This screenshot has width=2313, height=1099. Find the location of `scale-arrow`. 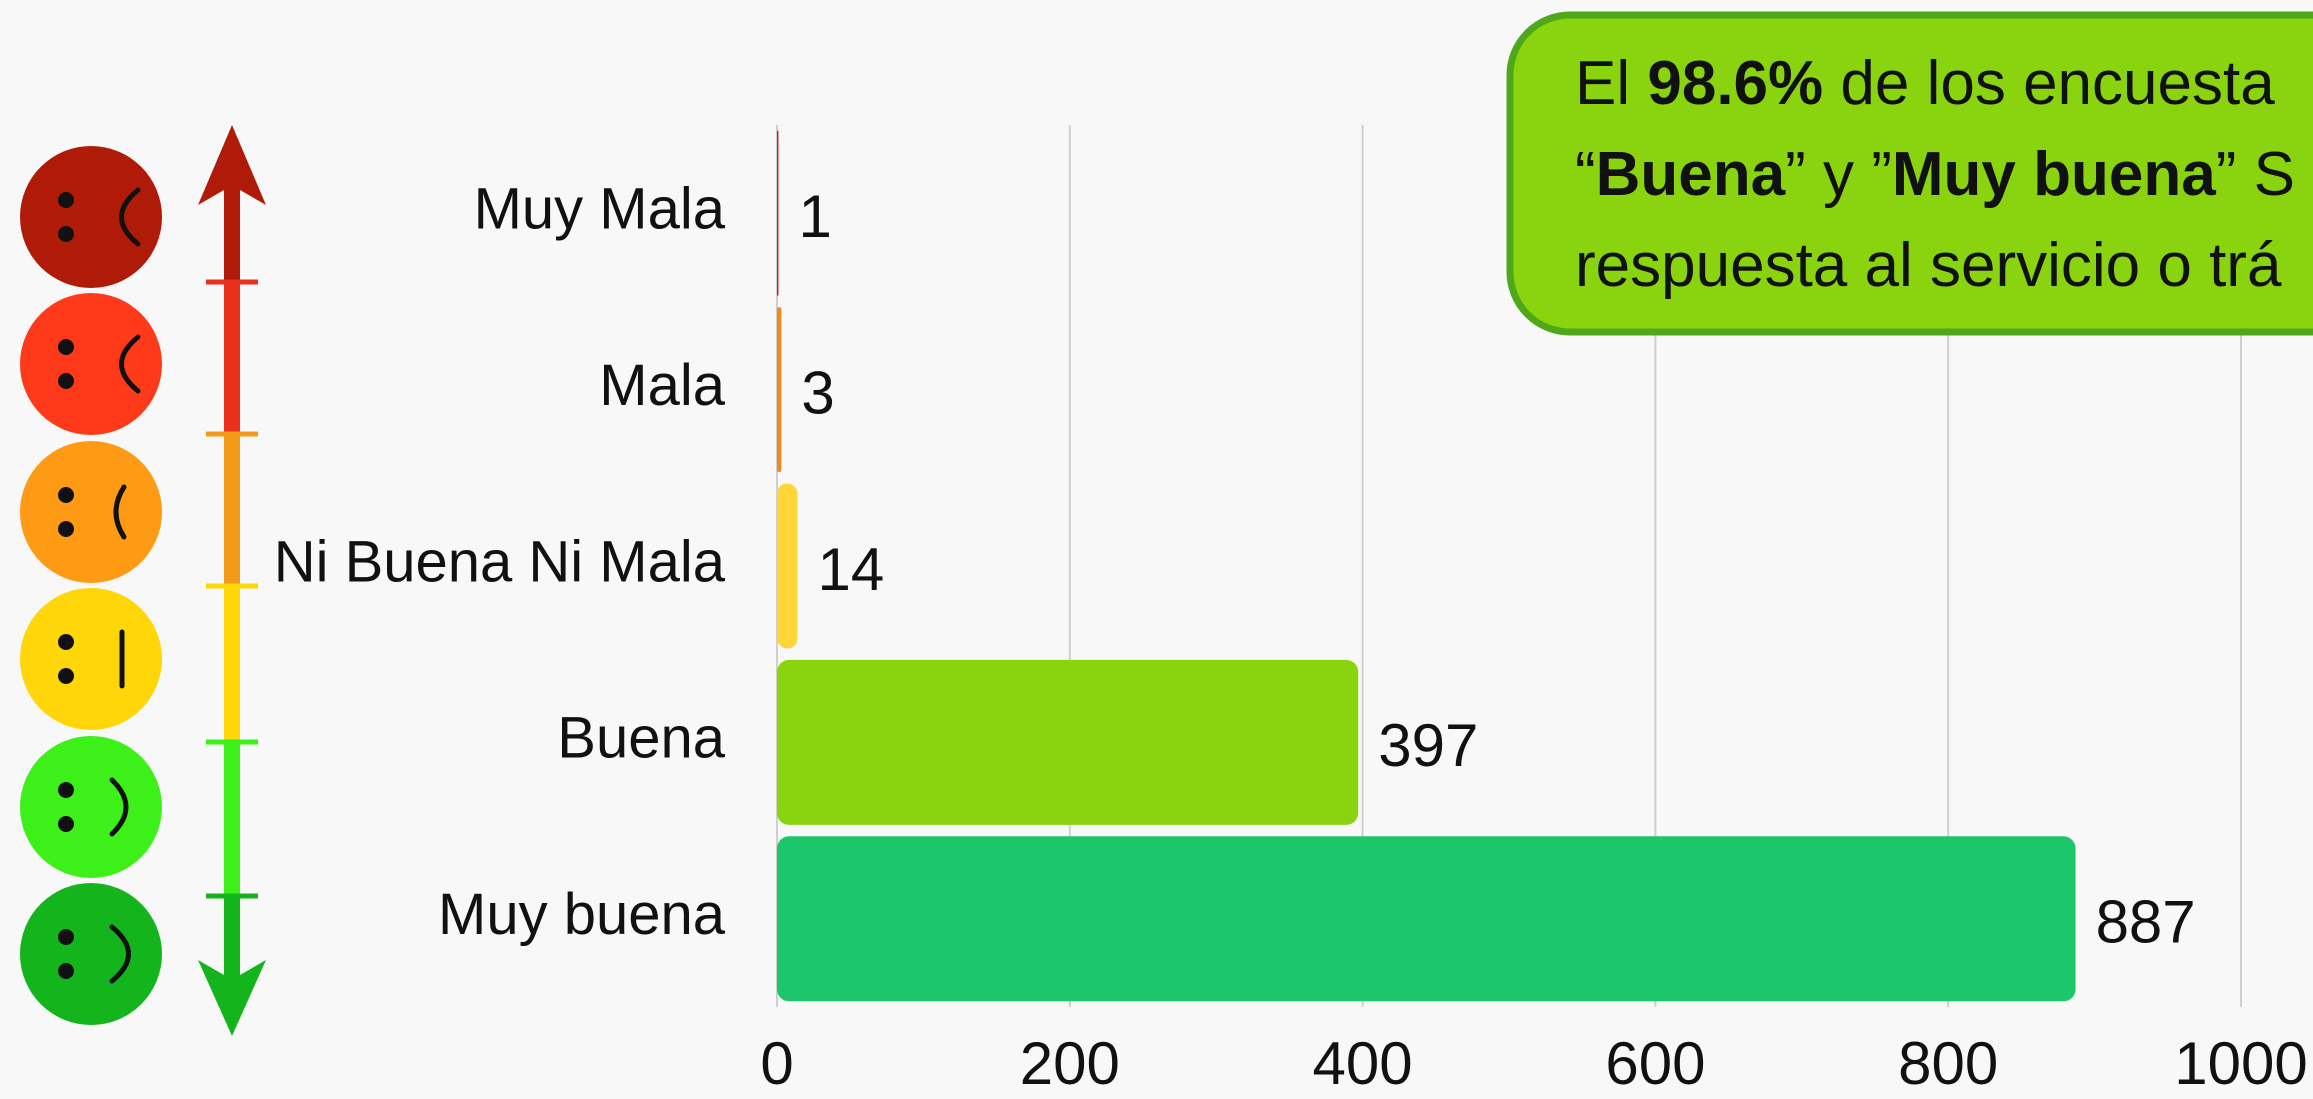

scale-arrow is located at coordinates (232, 580).